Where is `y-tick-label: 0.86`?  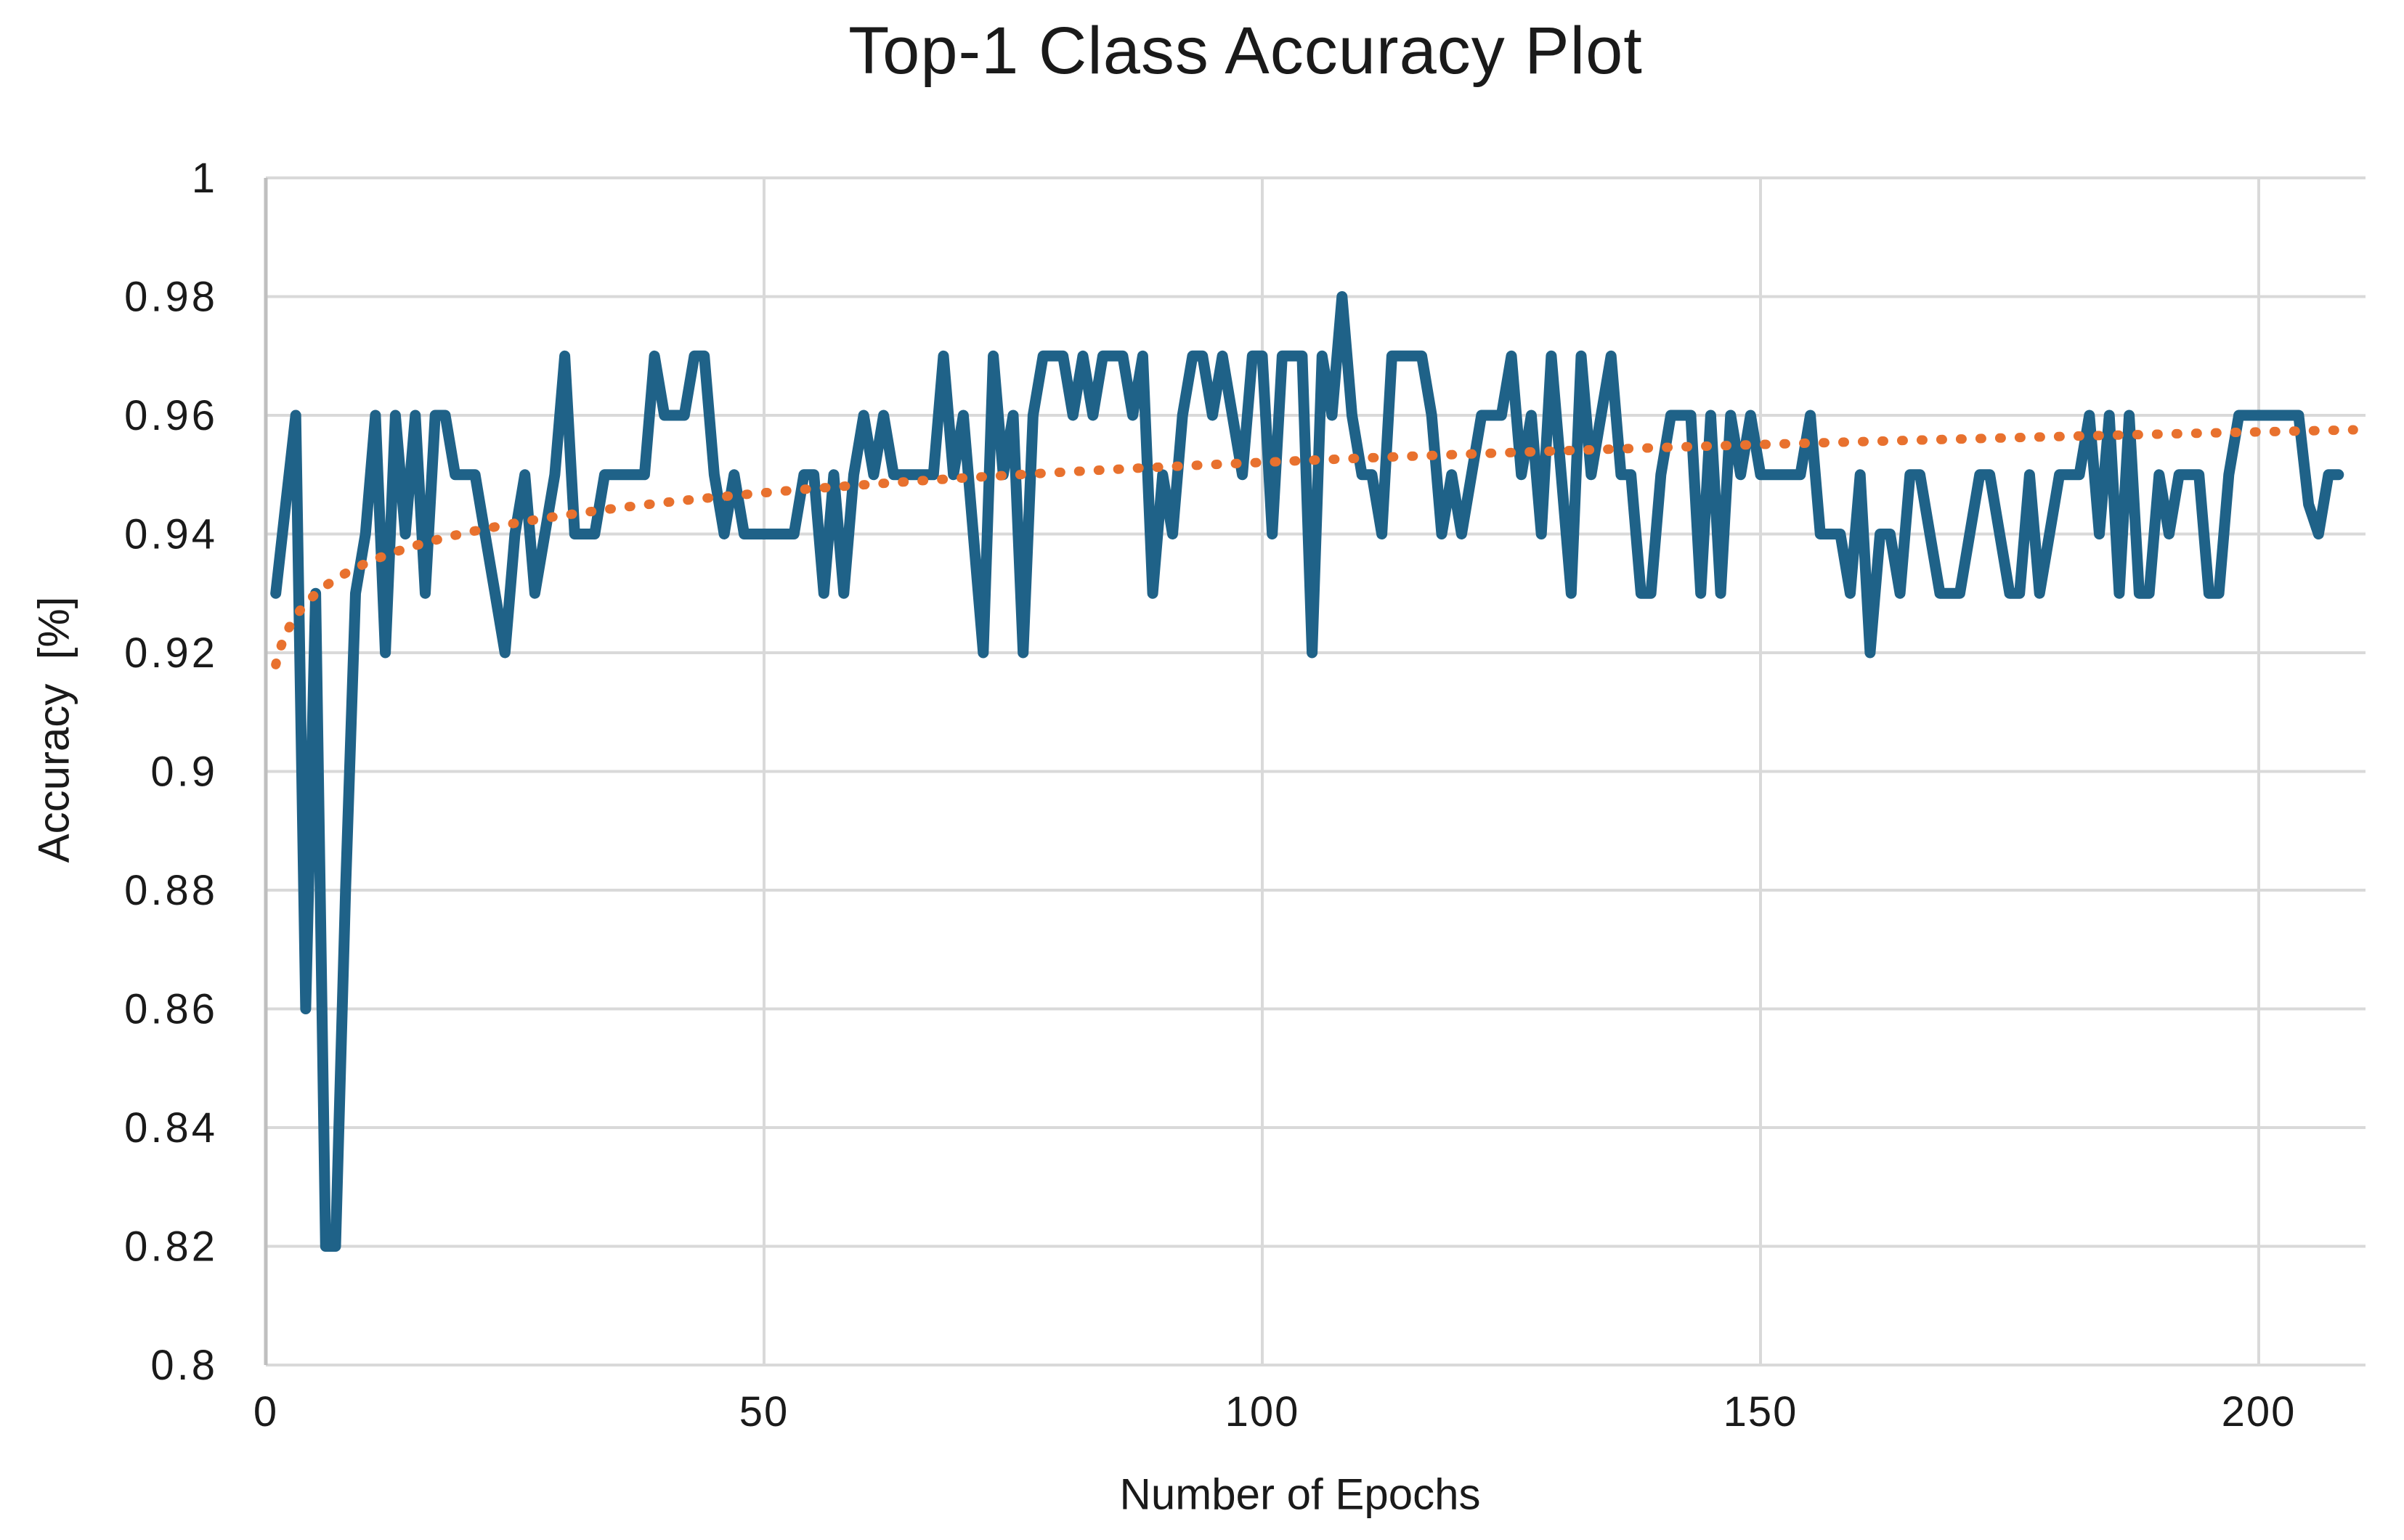 y-tick-label: 0.86 is located at coordinates (171, 1009).